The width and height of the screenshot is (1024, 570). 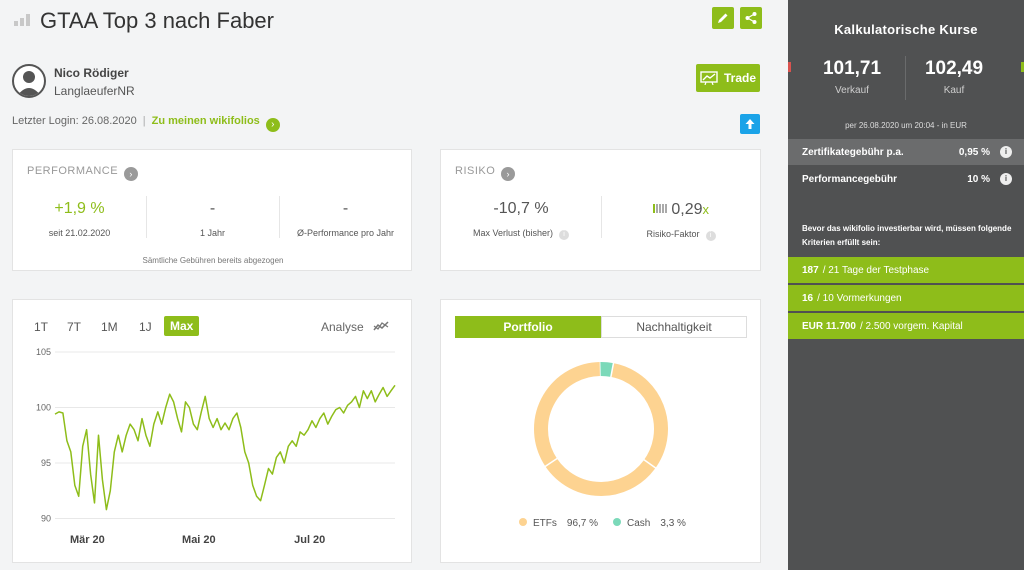 I want to click on timeframe-1t: 1T, so click(x=41, y=327).